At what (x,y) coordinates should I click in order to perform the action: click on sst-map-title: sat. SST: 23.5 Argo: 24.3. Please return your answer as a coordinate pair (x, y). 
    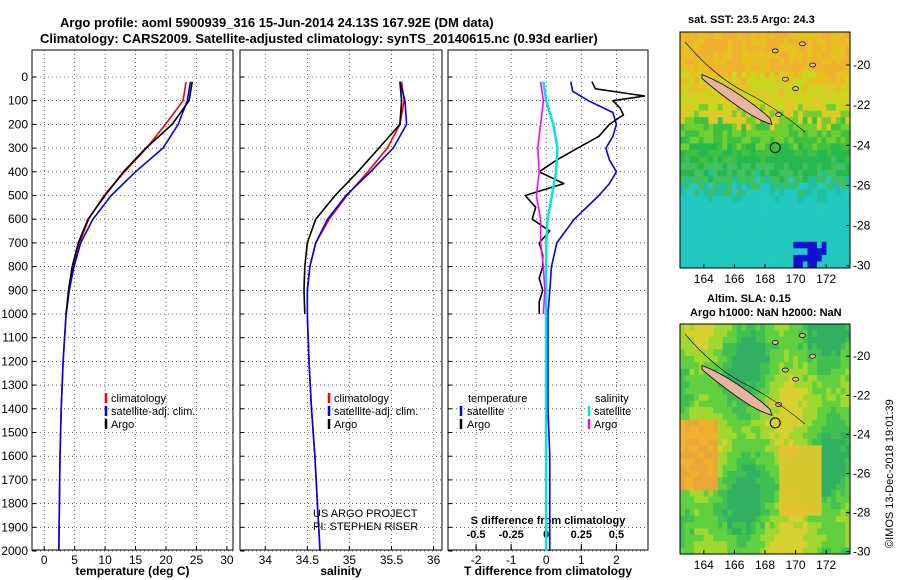
    Looking at the image, I should click on (751, 20).